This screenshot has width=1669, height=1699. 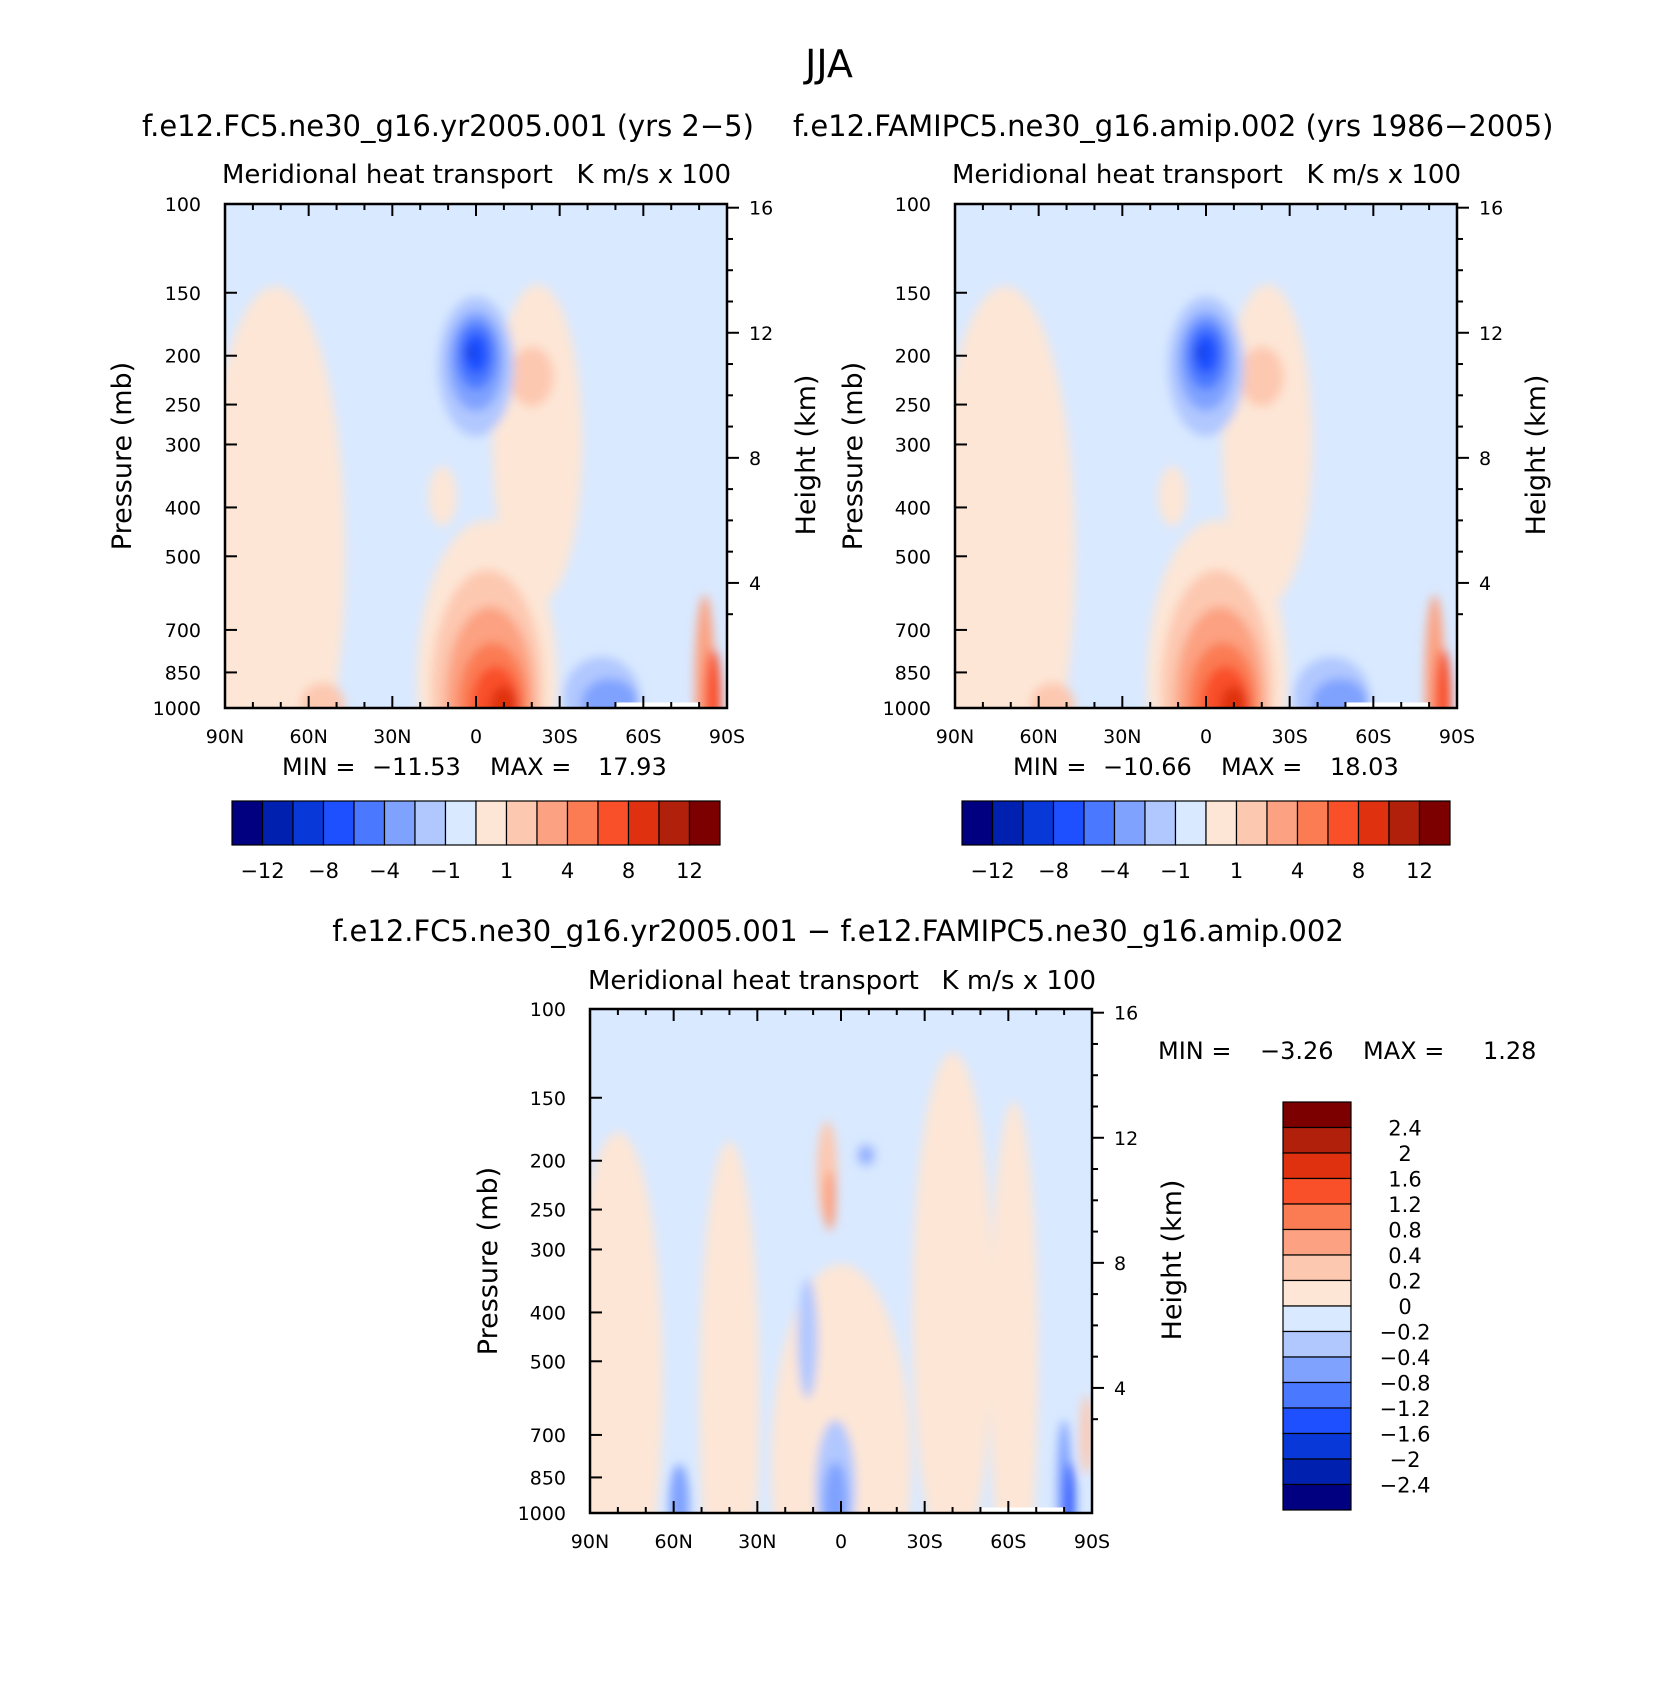 I want to click on panel-3-min-value: −3.26, so click(x=1297, y=1051).